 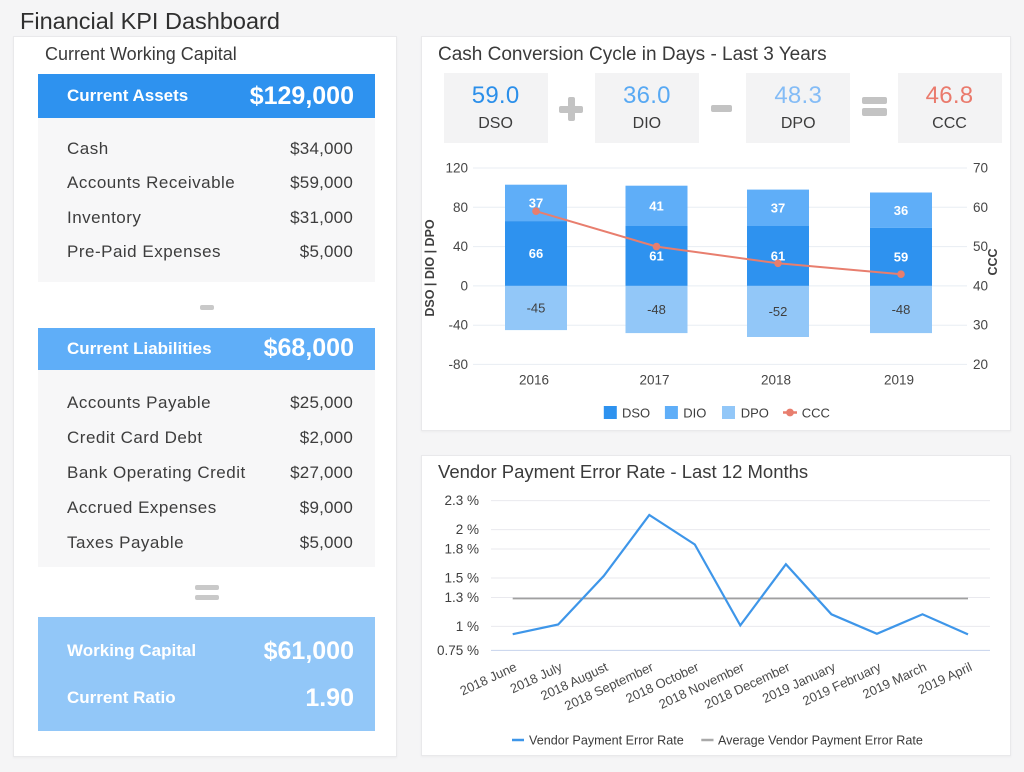 What do you see at coordinates (636, 412) in the screenshot?
I see `svg-text: DSO` at bounding box center [636, 412].